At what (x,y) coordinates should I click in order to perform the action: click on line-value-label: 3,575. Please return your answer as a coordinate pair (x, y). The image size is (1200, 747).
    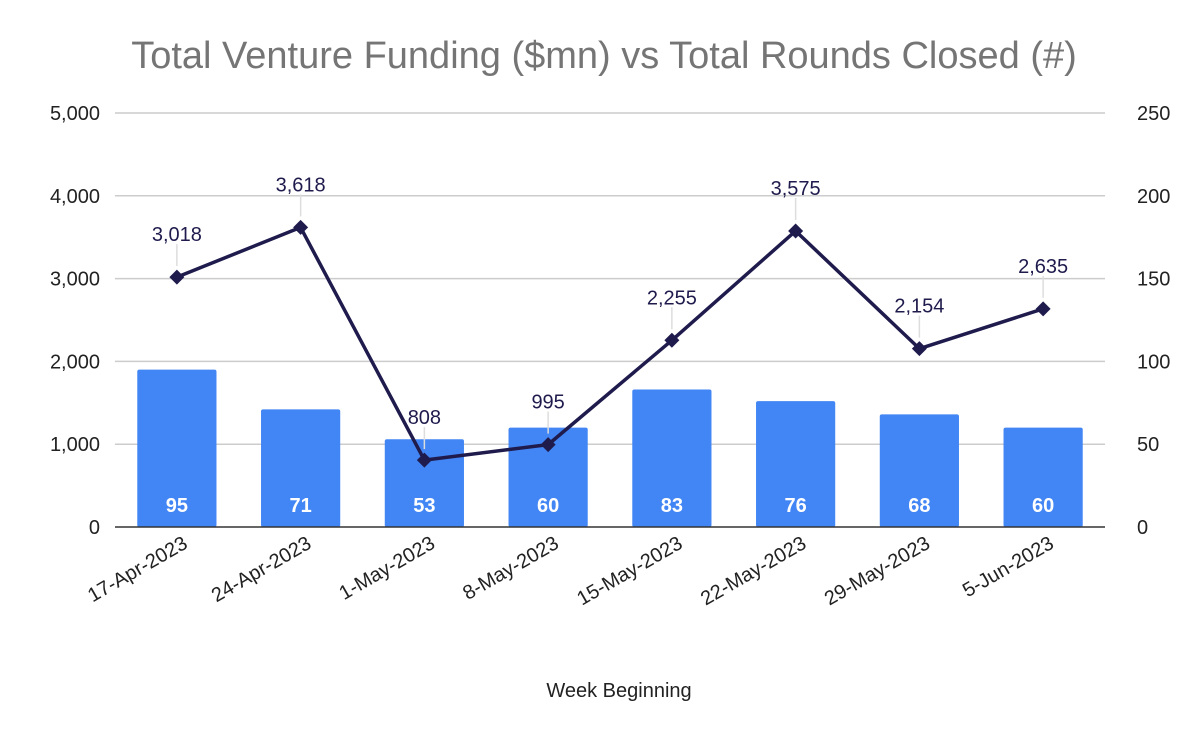
    Looking at the image, I should click on (796, 189).